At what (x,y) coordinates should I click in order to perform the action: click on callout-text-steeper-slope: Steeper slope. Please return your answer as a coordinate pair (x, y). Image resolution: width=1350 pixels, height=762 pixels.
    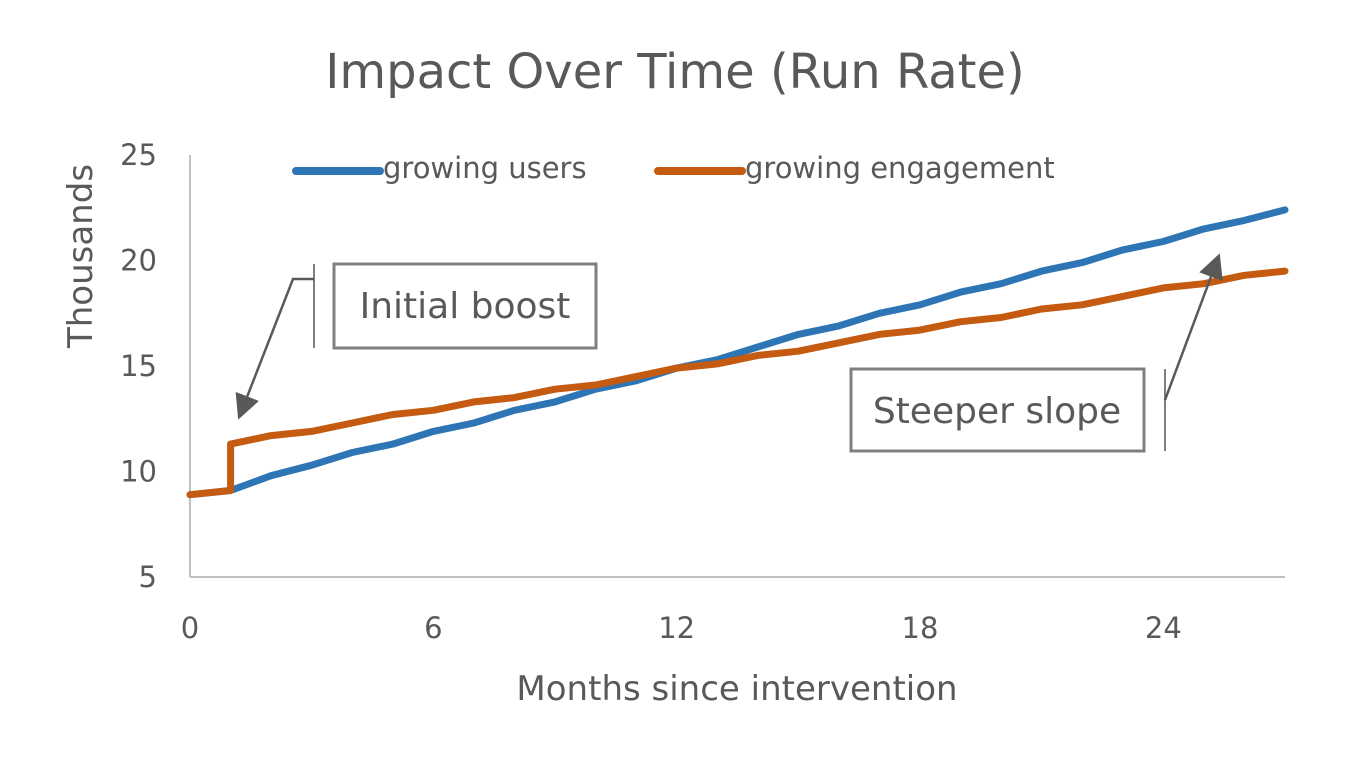
    Looking at the image, I should click on (997, 411).